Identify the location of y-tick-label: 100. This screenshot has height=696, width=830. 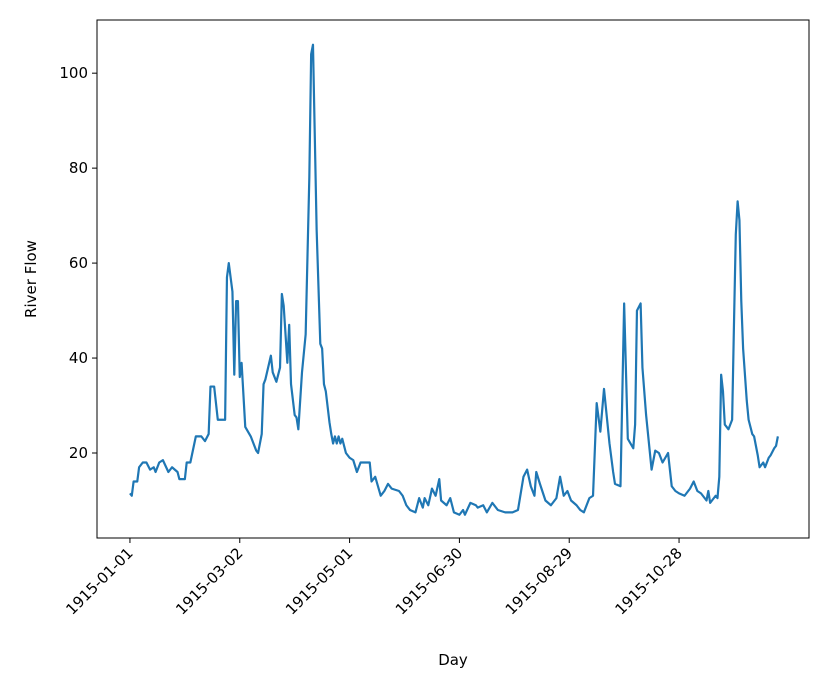
(73, 73).